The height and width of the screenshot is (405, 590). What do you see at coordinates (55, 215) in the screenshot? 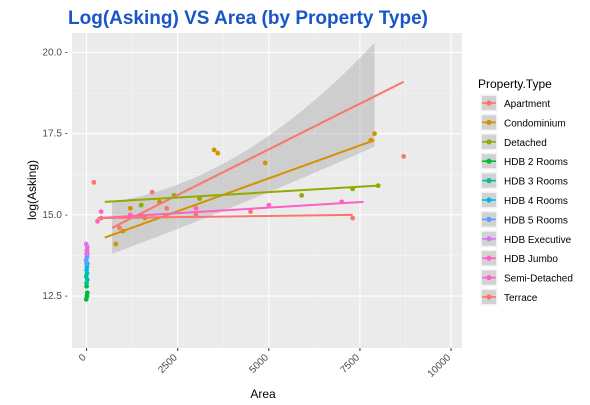
I see `y-tick-label: 15.0 -` at bounding box center [55, 215].